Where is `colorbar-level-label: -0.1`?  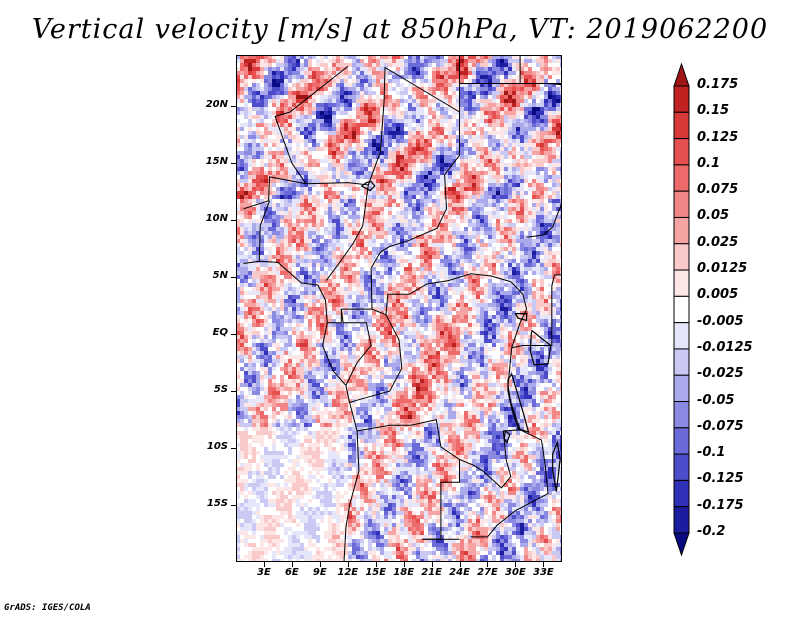 colorbar-level-label: -0.1 is located at coordinates (711, 453).